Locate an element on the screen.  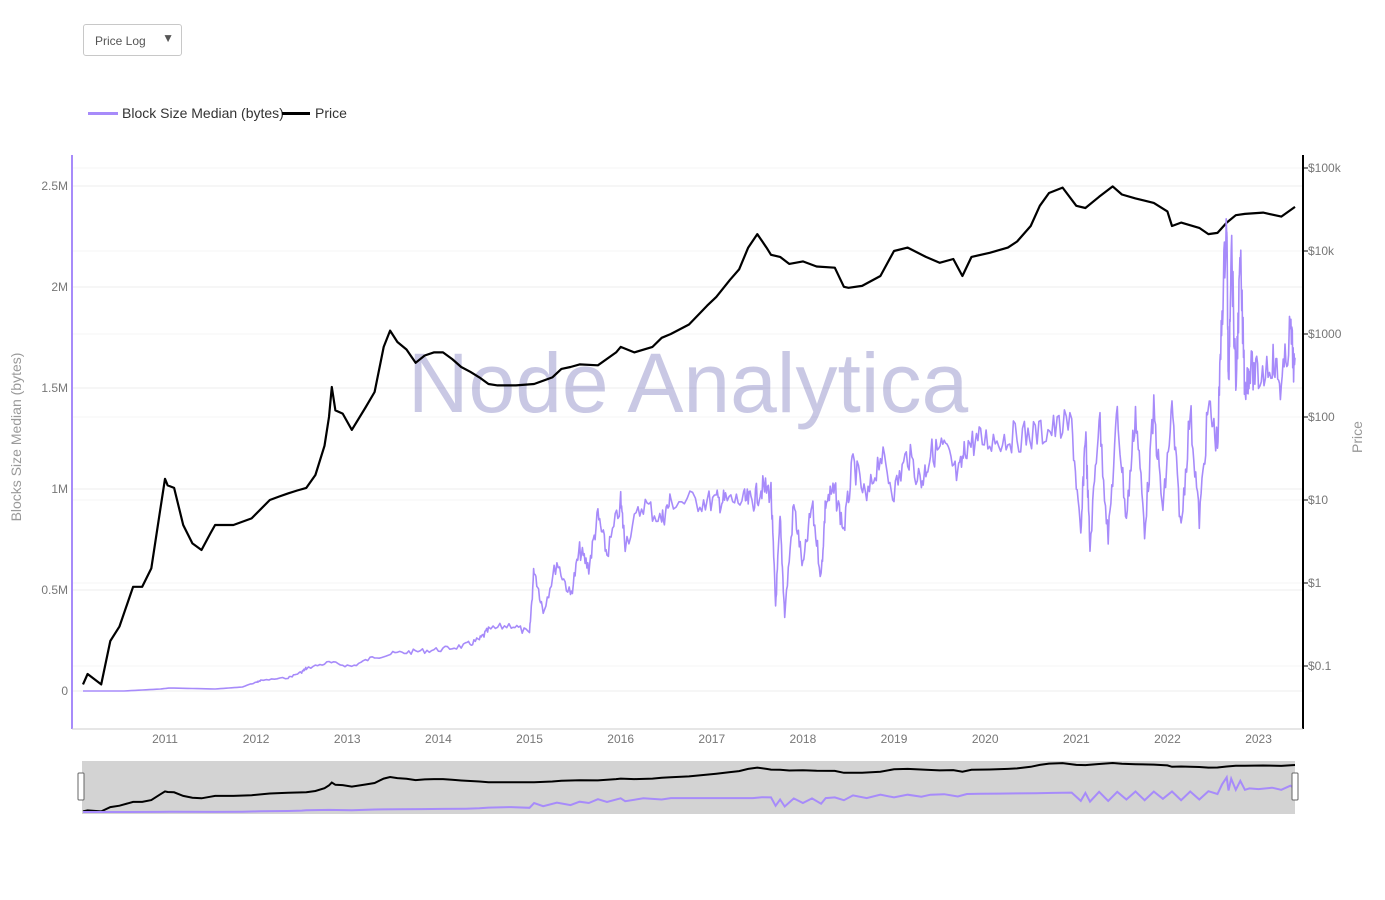
legend-swatch-block-size is located at coordinates (103, 113).